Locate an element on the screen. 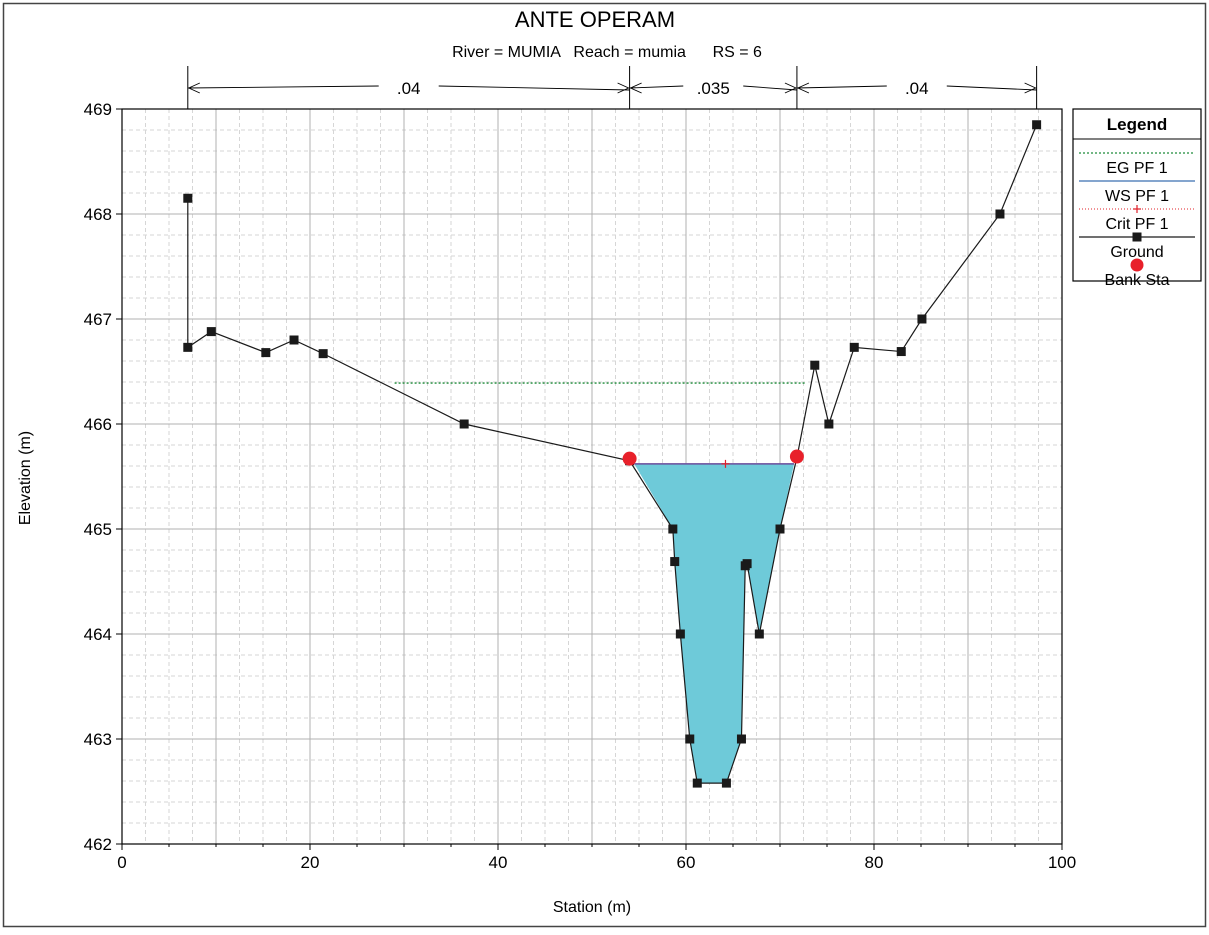 Image resolution: width=1209 pixels, height=935 pixels. legend-box is located at coordinates (1137, 195).